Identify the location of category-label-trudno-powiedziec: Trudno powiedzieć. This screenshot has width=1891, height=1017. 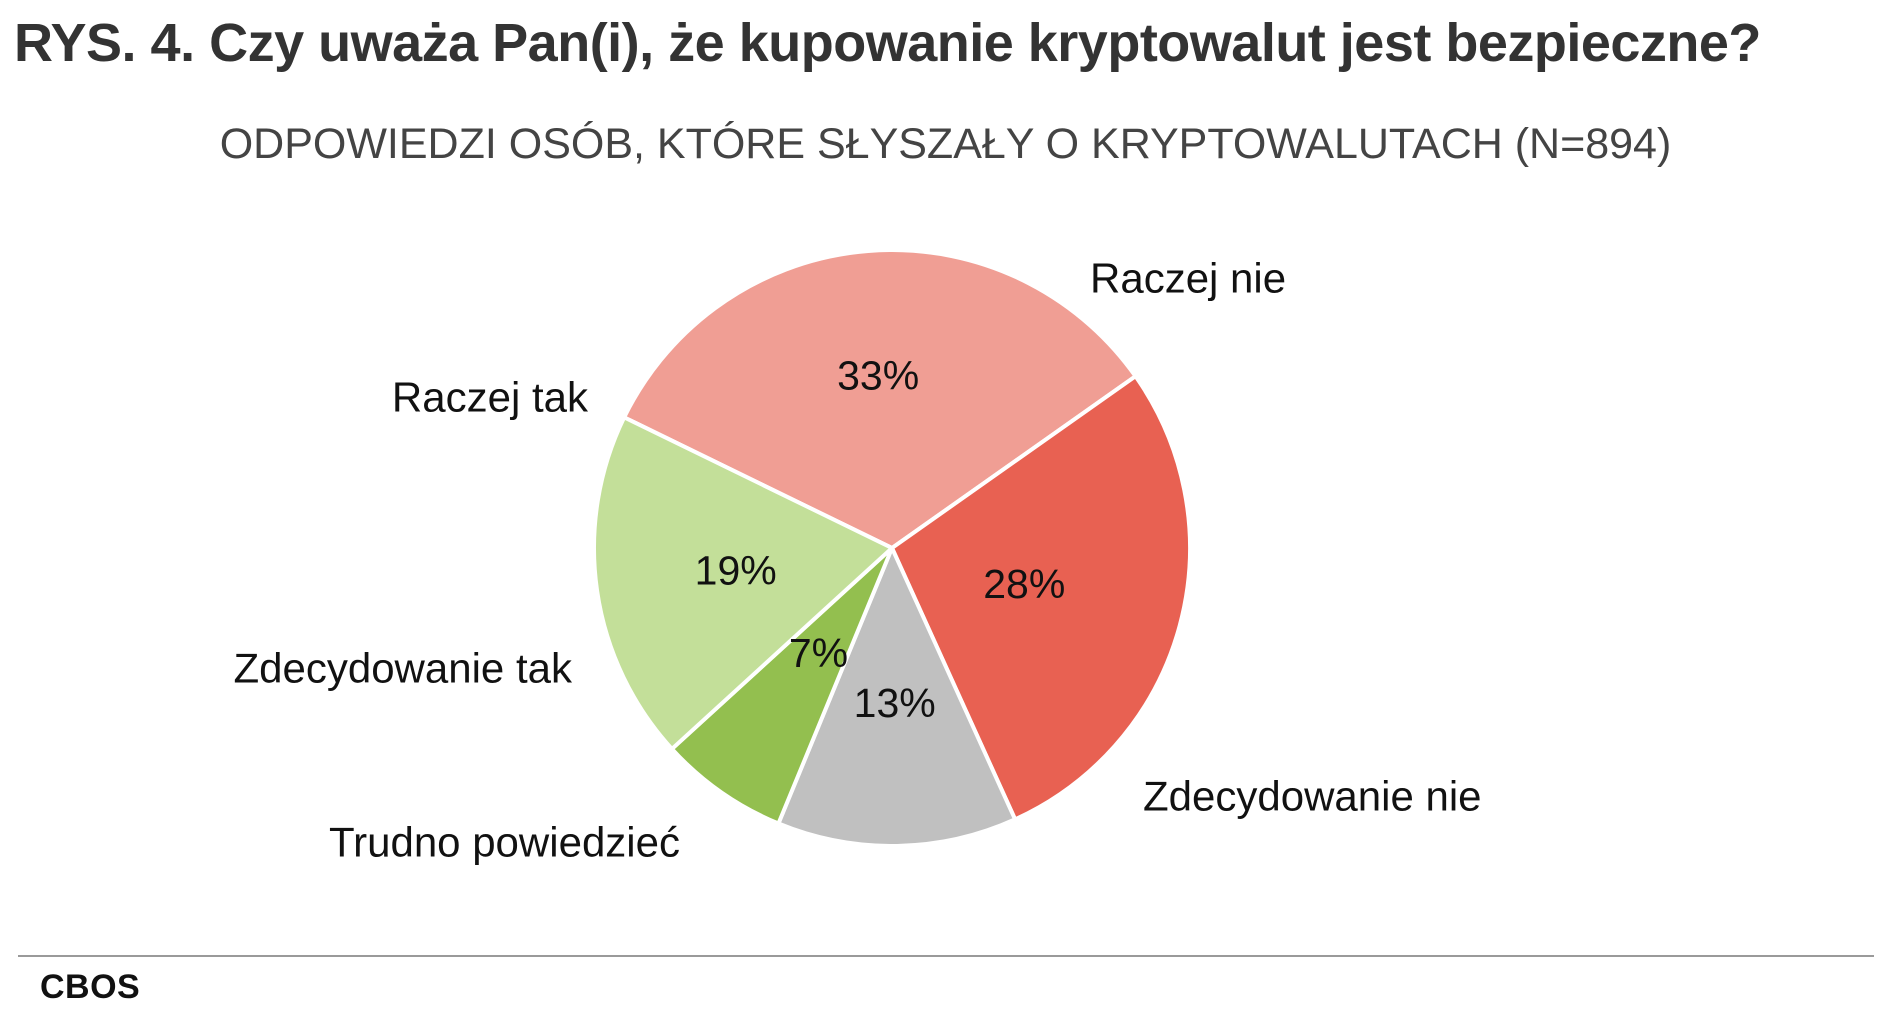
(504, 842).